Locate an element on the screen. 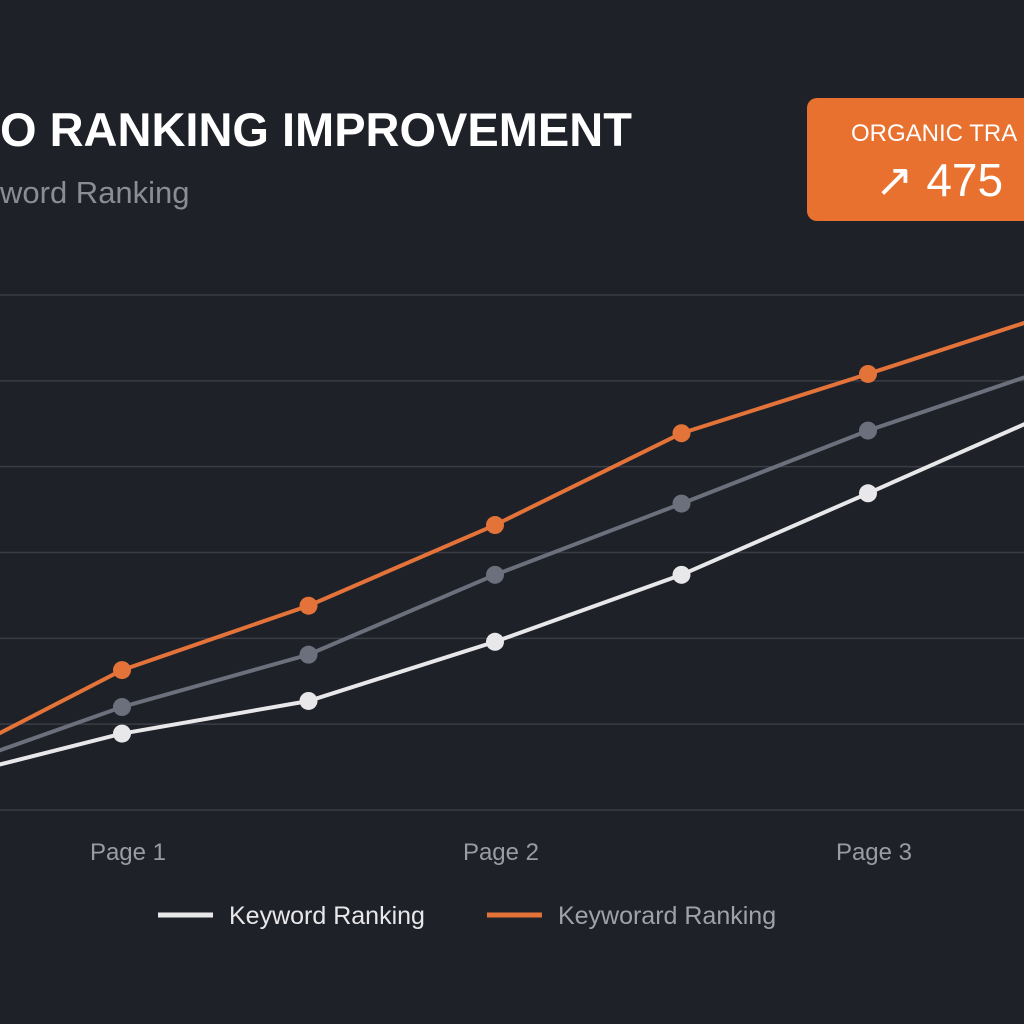 The image size is (1024, 1024). badge-label: ORGANIC TRA is located at coordinates (934, 133).